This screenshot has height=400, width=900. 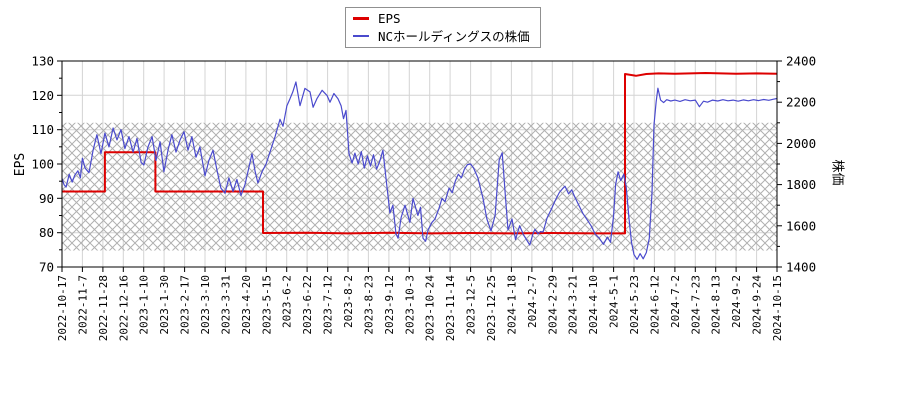 What do you see at coordinates (205, 305) in the screenshot?
I see `svg-text: 2023-3-10` at bounding box center [205, 305].